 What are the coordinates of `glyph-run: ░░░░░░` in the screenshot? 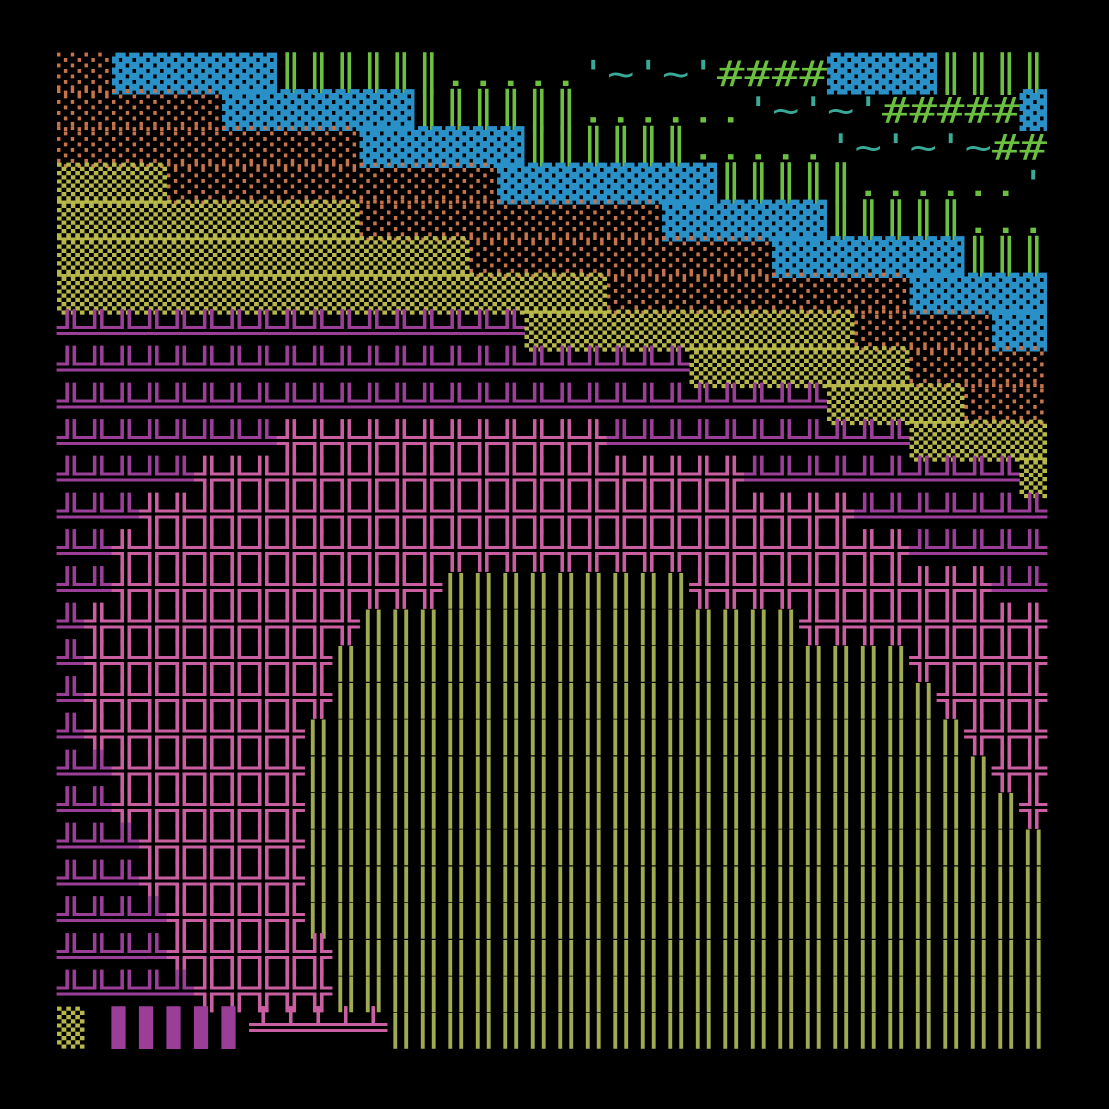 It's located at (139, 110).